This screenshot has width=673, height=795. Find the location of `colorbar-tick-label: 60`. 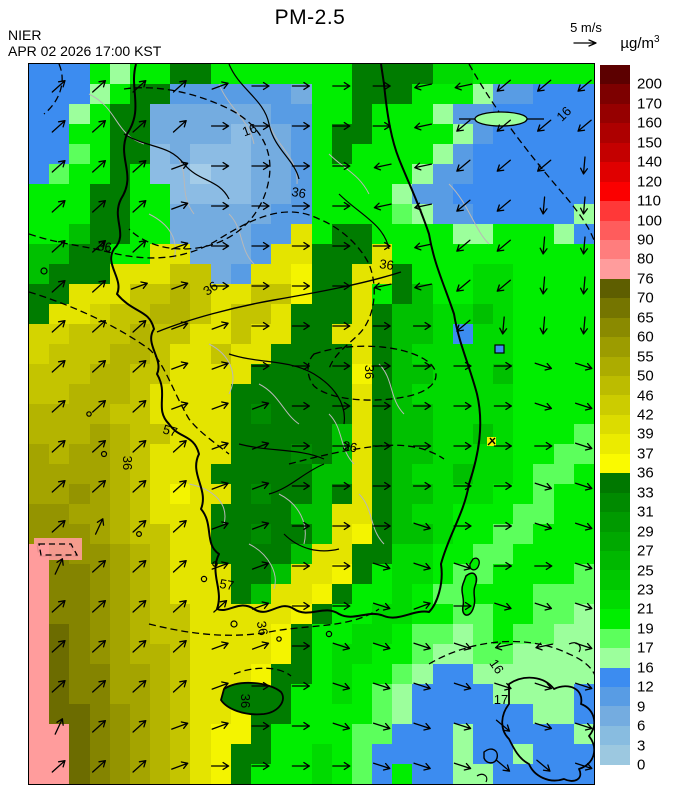

colorbar-tick-label: 60 is located at coordinates (645, 337).